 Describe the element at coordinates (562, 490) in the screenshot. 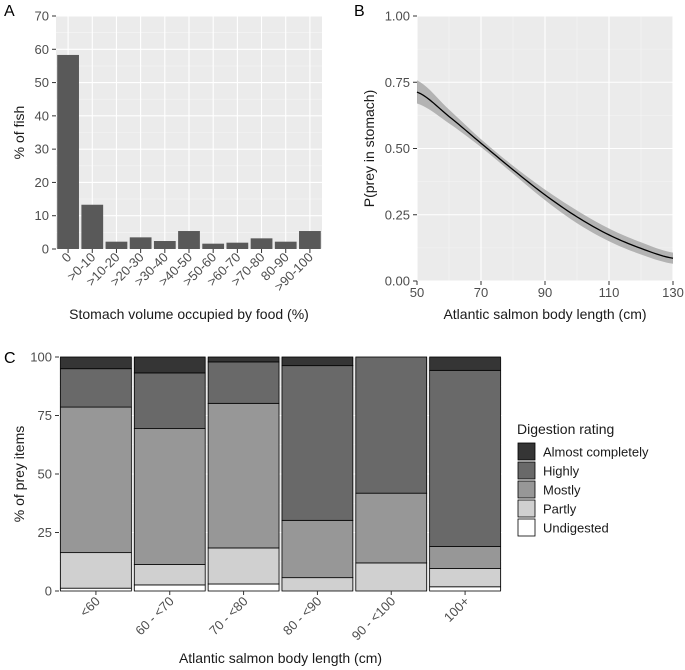

I see `legend-label: Mostly` at that location.